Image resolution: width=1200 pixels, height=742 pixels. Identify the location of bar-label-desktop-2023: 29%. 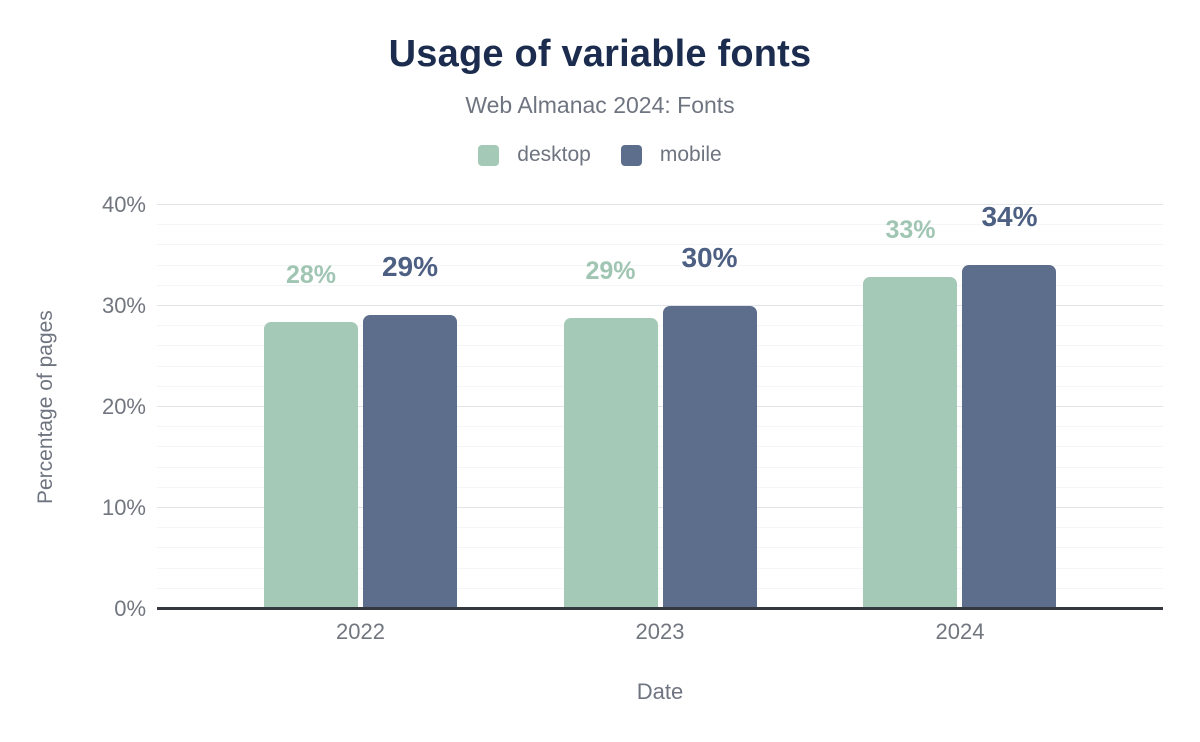
(610, 271).